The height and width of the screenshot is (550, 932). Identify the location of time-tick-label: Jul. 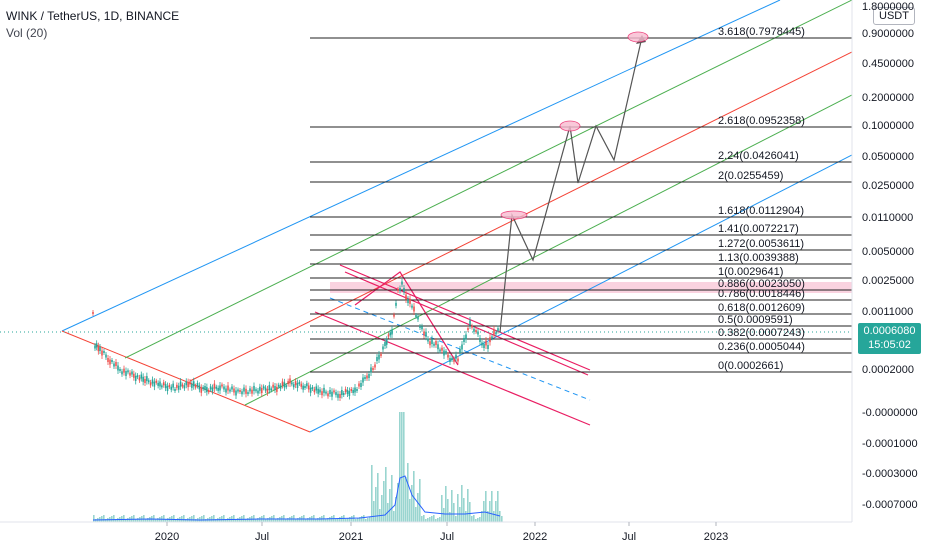
(629, 537).